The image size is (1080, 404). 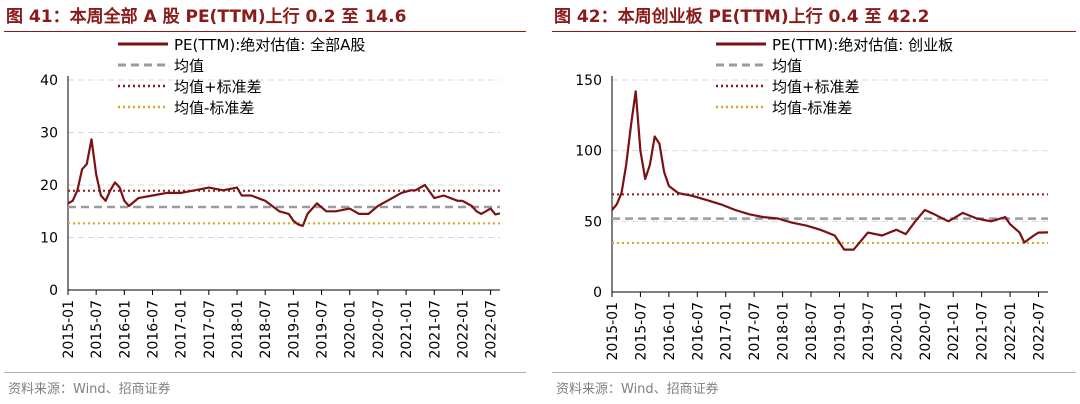 What do you see at coordinates (593, 222) in the screenshot?
I see `y-tick-label: 50` at bounding box center [593, 222].